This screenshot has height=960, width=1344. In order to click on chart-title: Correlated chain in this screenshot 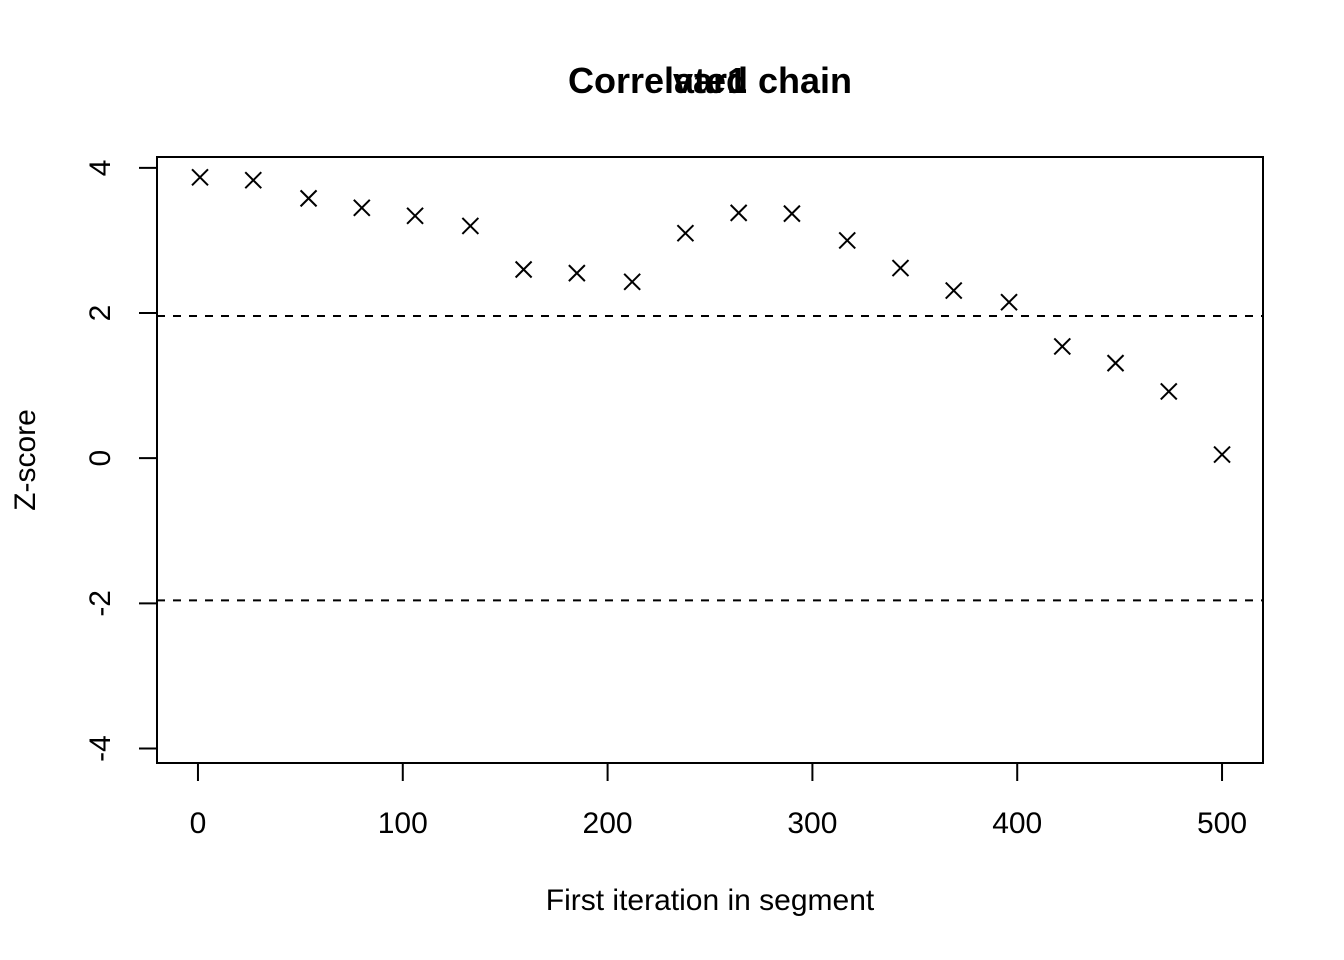, I will do `click(710, 80)`.